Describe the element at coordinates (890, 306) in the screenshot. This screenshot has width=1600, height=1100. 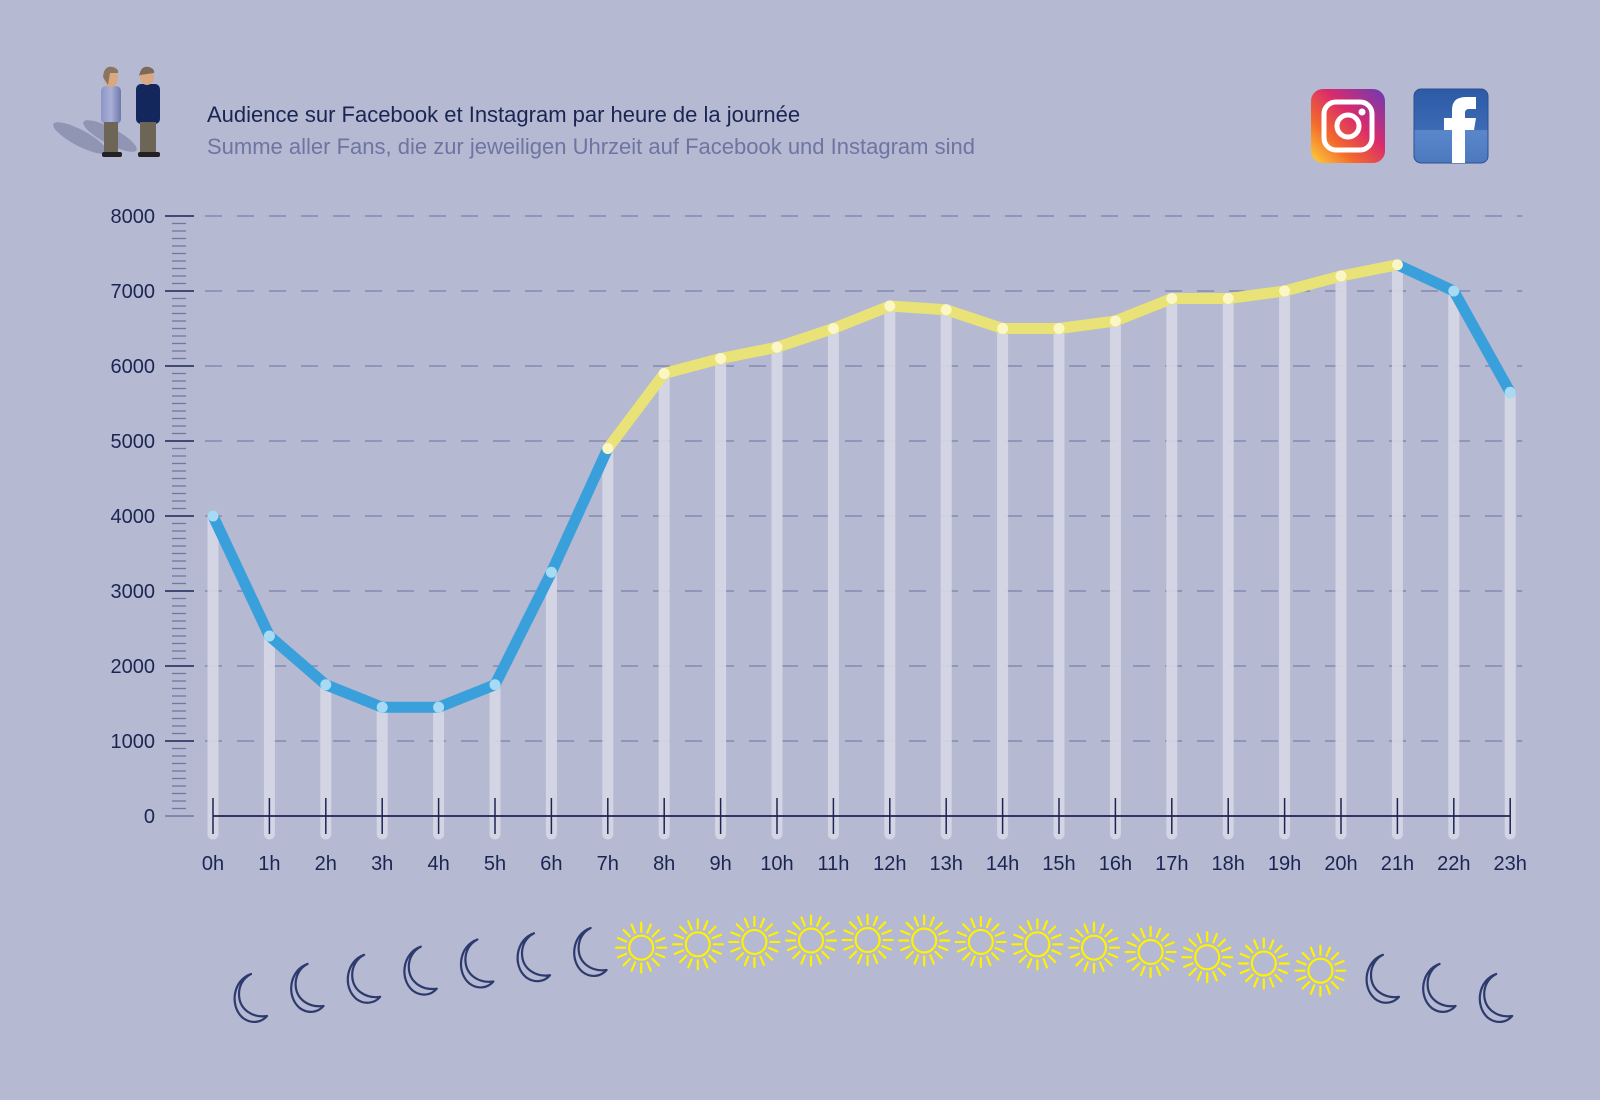
I see `data-point-12h` at that location.